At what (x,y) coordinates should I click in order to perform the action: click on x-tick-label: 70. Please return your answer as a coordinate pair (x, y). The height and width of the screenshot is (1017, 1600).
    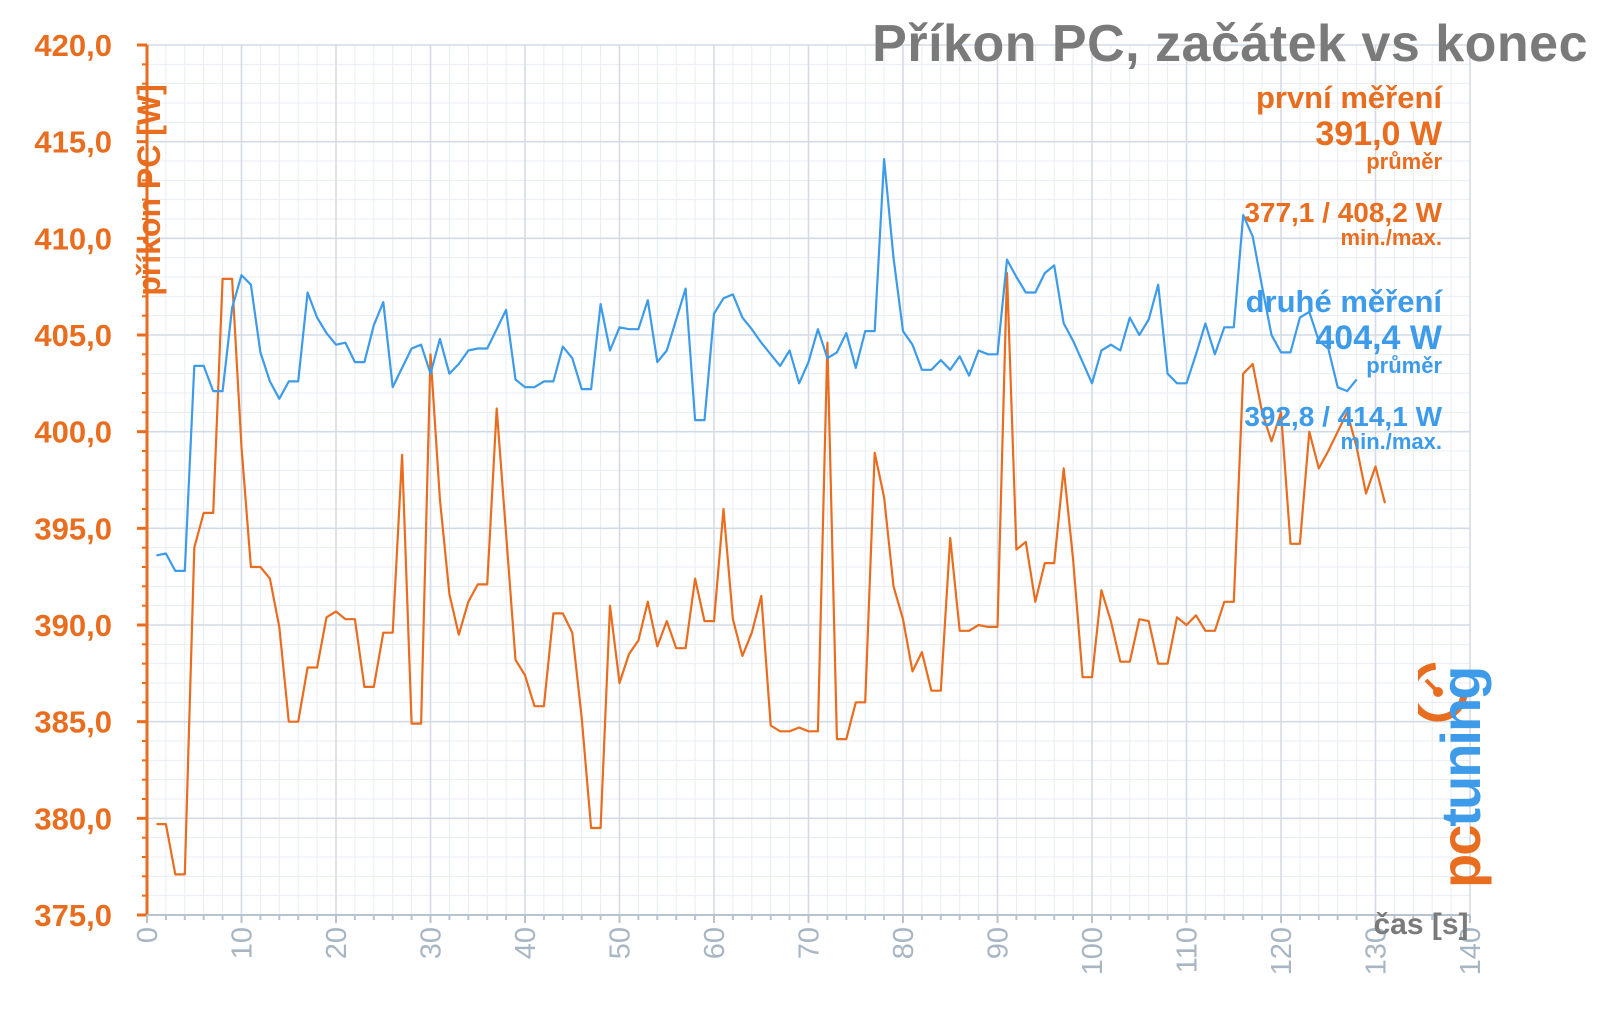
    Looking at the image, I should click on (810, 943).